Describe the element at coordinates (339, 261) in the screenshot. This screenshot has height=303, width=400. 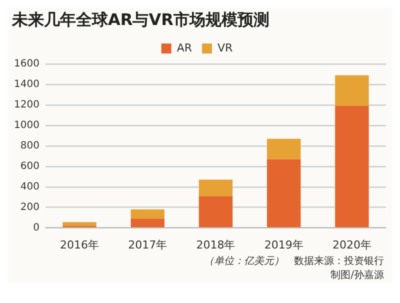
I see `source-note: 数据来源：投资银行` at that location.